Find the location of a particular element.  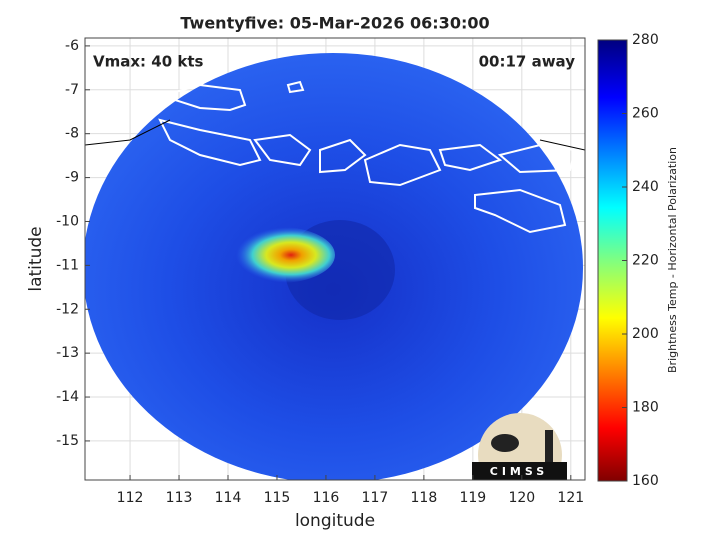

colorbar-tick-label: 200 is located at coordinates (645, 334).